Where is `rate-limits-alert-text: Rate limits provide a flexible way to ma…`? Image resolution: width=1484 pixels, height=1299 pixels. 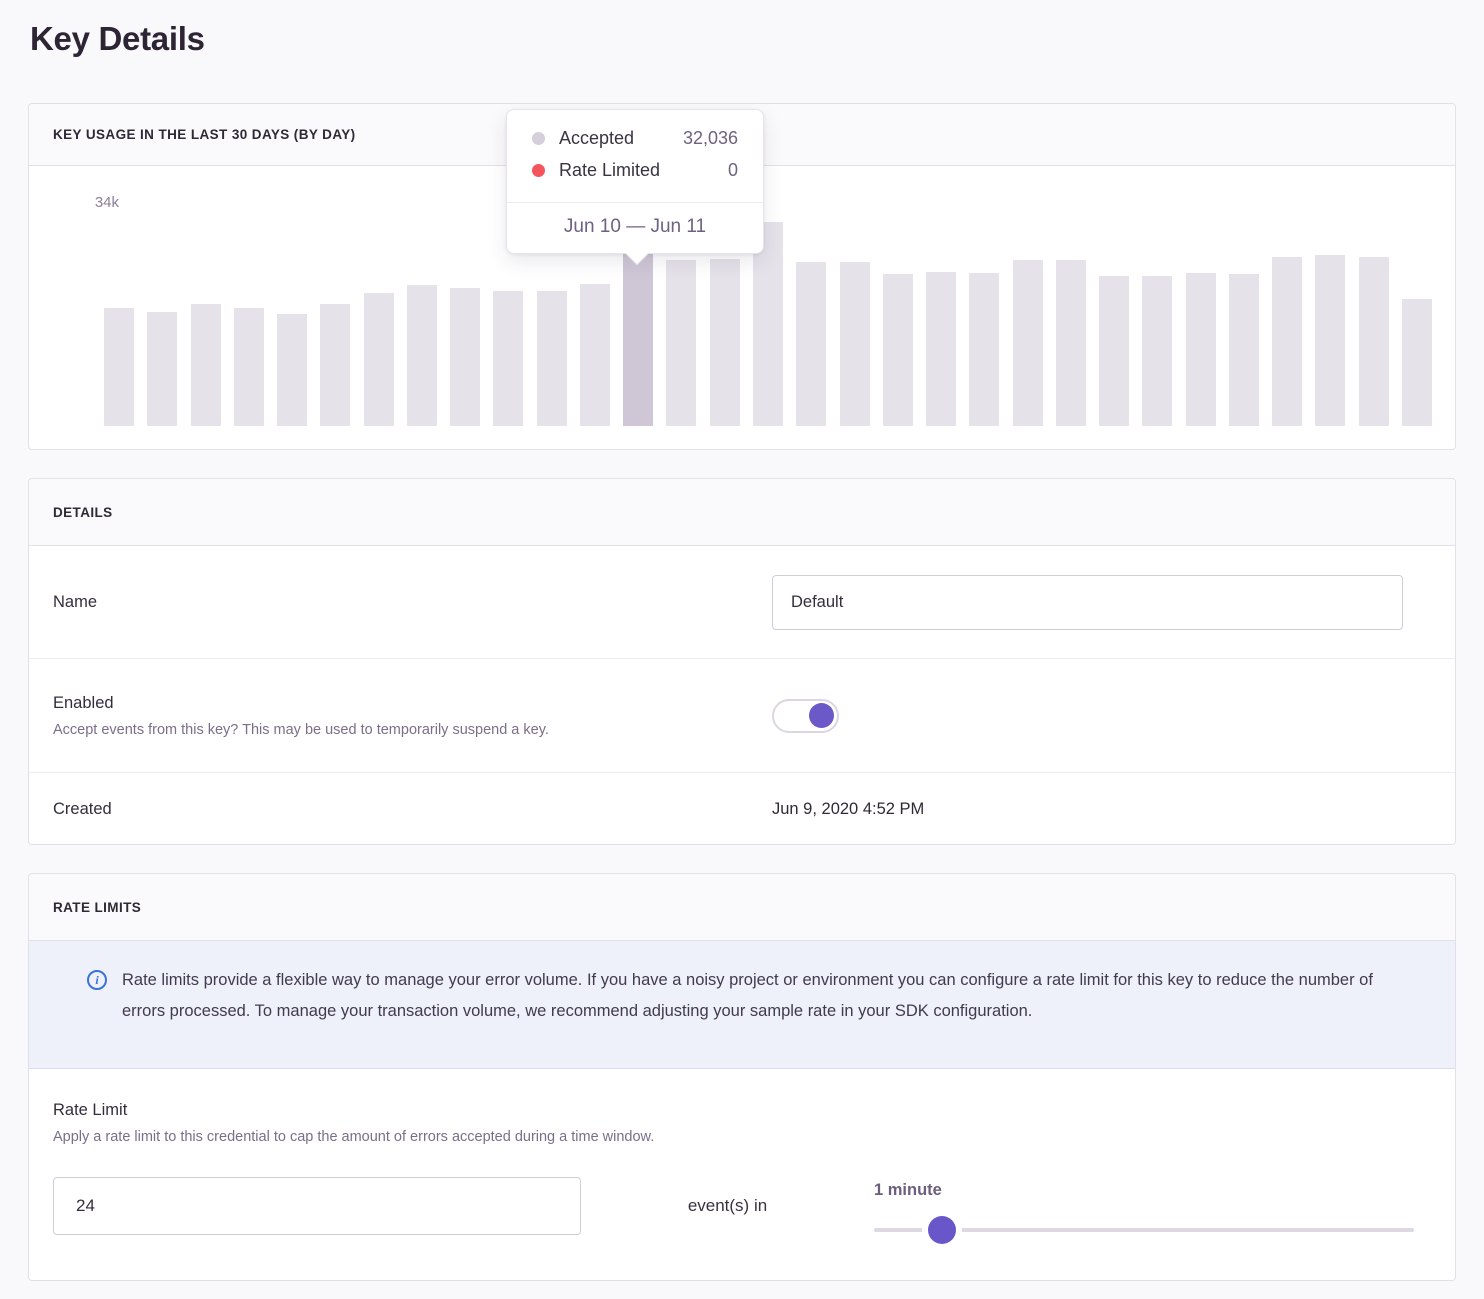 rate-limits-alert-text: Rate limits provide a flexible way to ma… is located at coordinates (747, 995).